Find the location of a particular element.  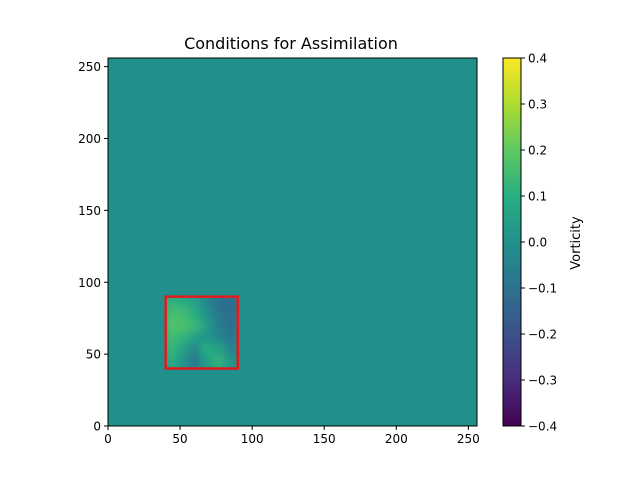

y-tick-label: 100 is located at coordinates (89, 283).